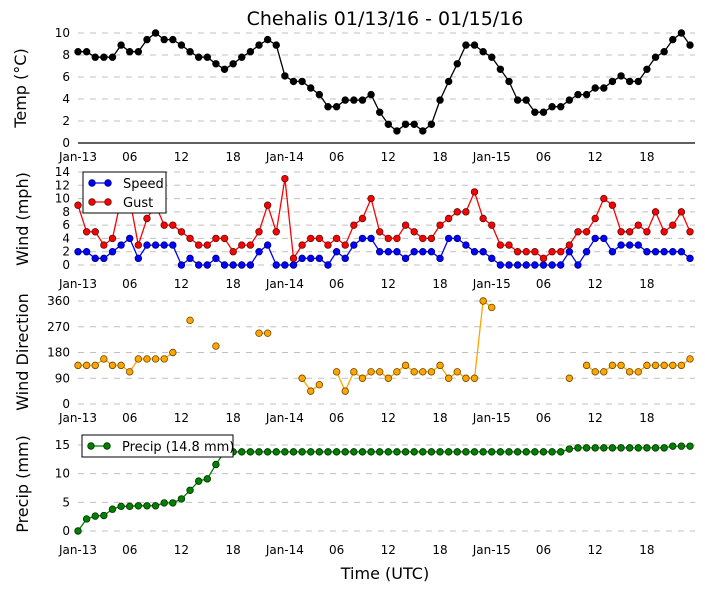 This screenshot has width=705, height=593. I want to click on series-gust, so click(384, 218).